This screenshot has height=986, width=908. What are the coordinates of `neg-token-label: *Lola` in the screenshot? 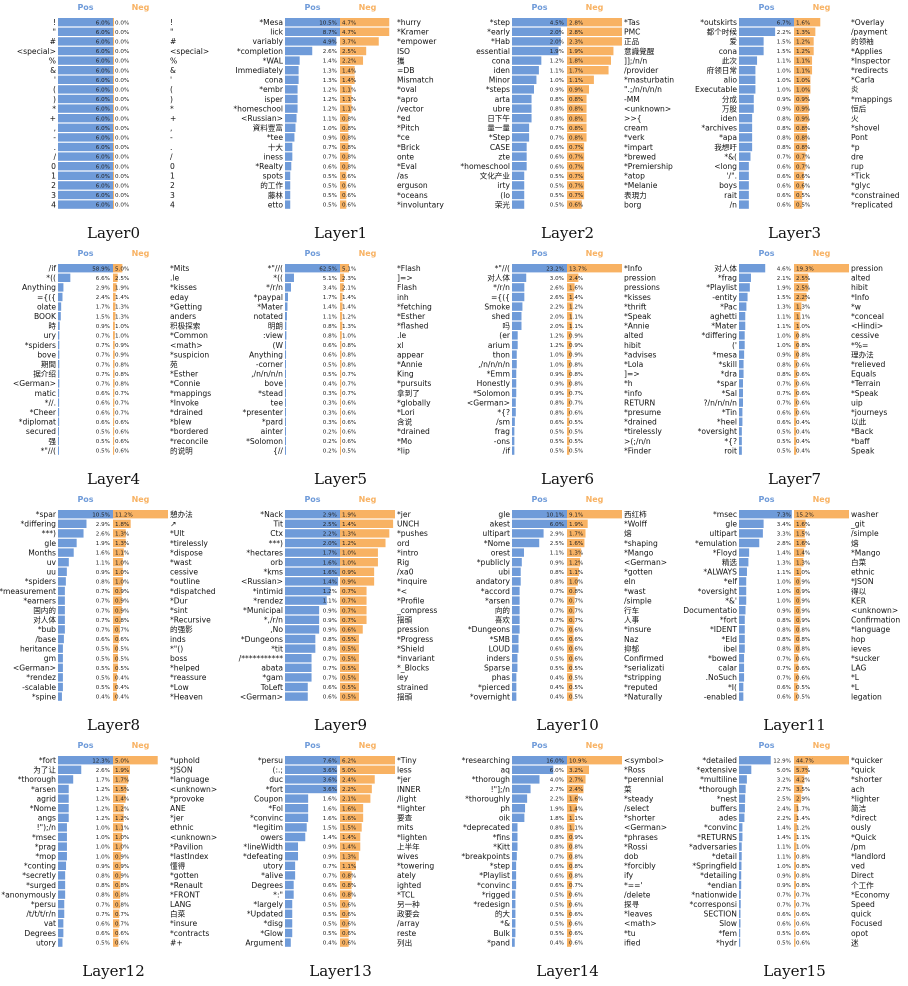 It's located at (633, 364).